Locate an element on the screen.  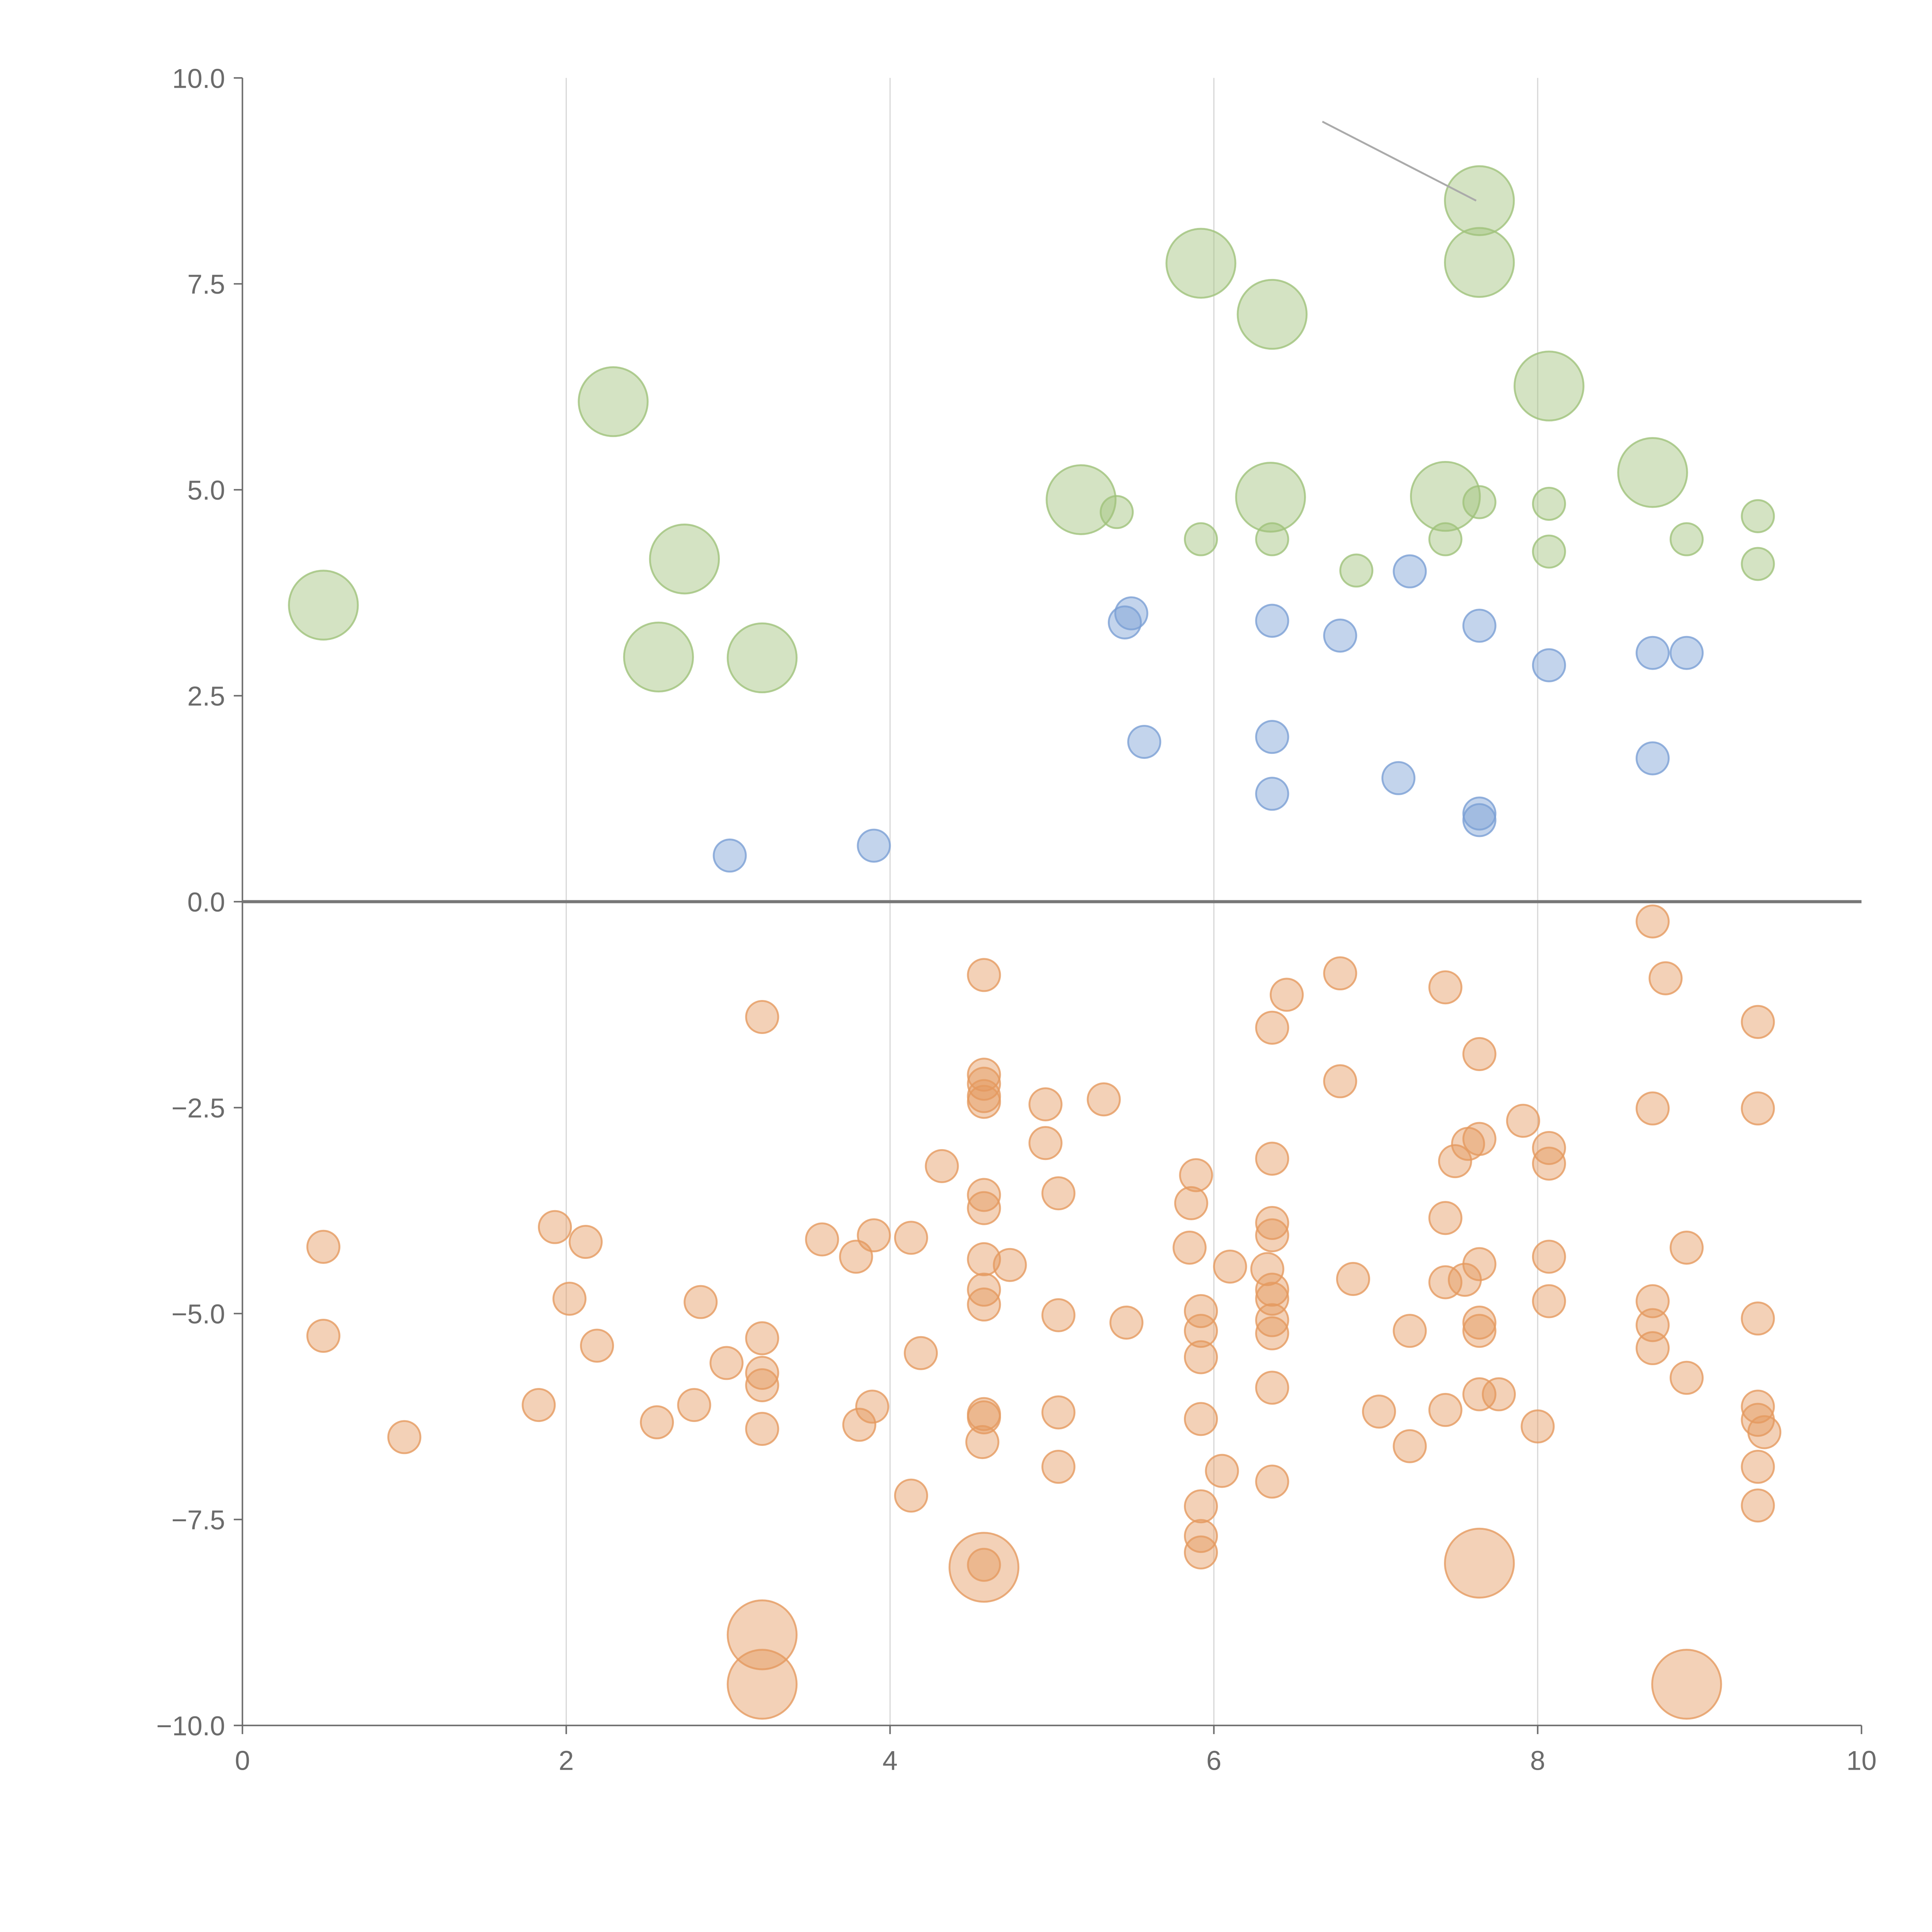
x-tick-label: 2 is located at coordinates (567, 1760).